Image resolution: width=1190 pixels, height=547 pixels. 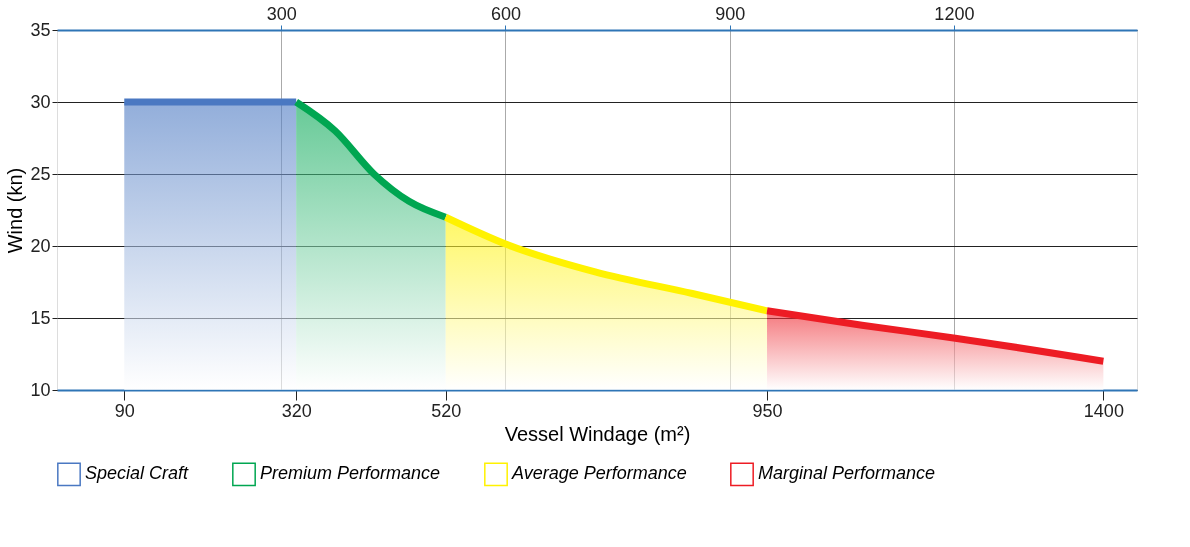 What do you see at coordinates (40, 173) in the screenshot?
I see `y-tick-label: 25` at bounding box center [40, 173].